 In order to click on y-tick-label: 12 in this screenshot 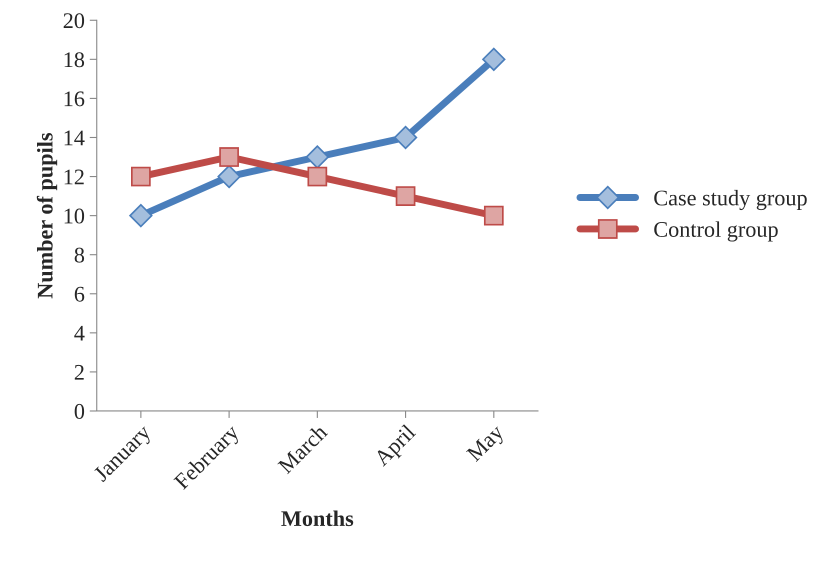, I will do `click(74, 177)`.